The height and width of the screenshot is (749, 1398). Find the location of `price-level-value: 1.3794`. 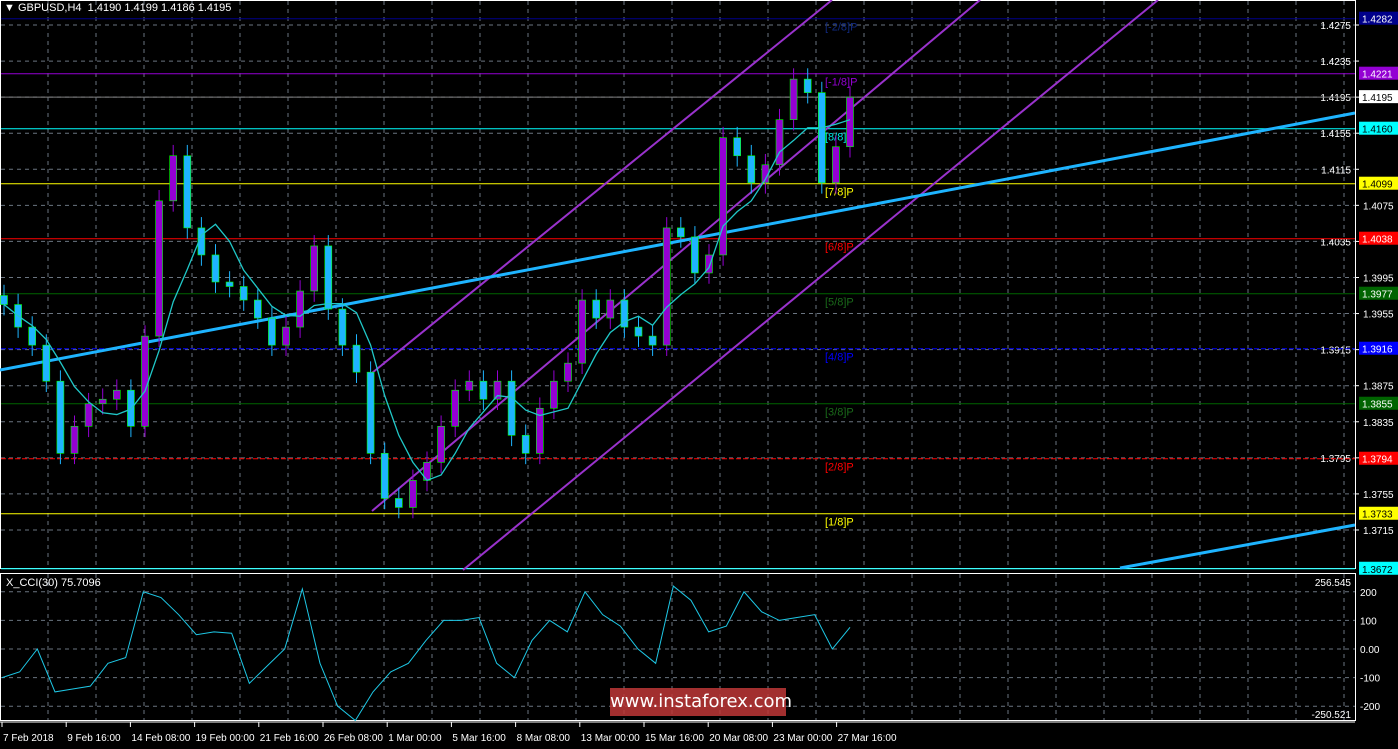

price-level-value: 1.3794 is located at coordinates (1377, 460).